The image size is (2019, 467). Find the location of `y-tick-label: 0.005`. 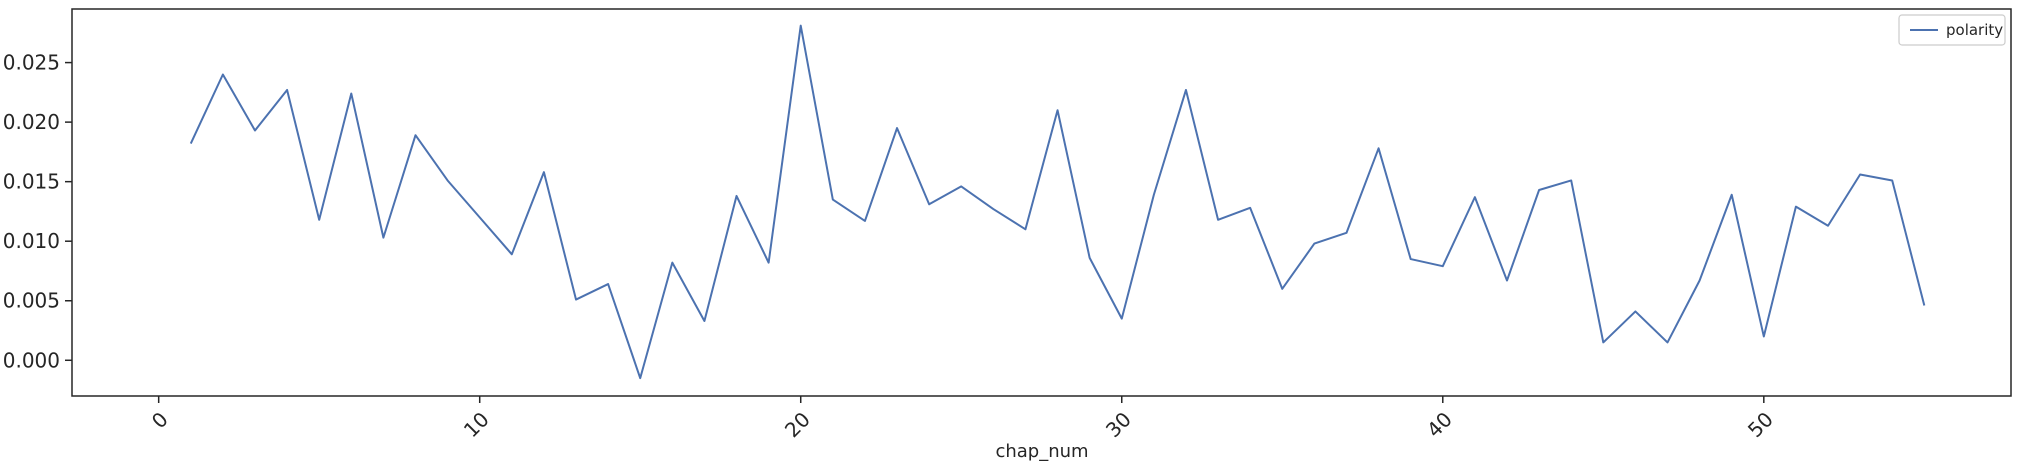

y-tick-label: 0.005 is located at coordinates (31, 301).